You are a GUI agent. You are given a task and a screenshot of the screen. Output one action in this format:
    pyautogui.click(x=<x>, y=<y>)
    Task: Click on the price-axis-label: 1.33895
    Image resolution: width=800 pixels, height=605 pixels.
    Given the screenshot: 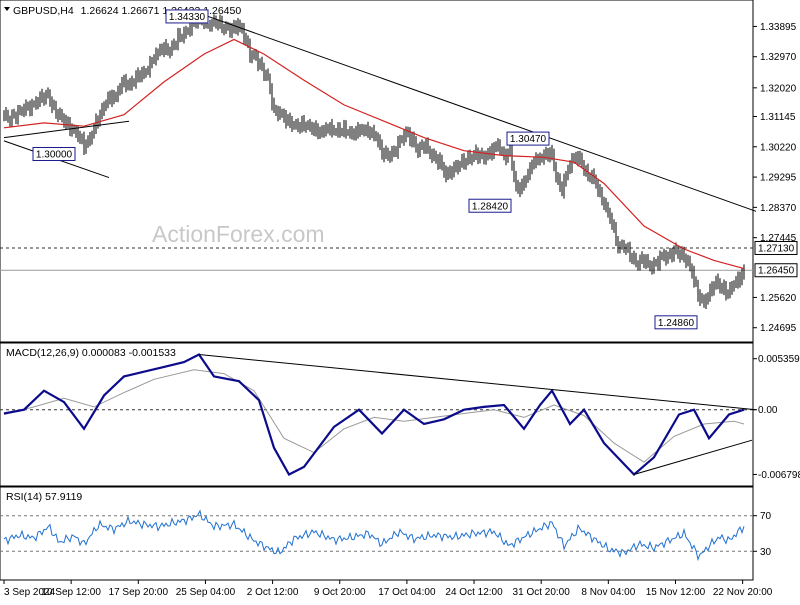 What is the action you would take?
    pyautogui.click(x=778, y=27)
    